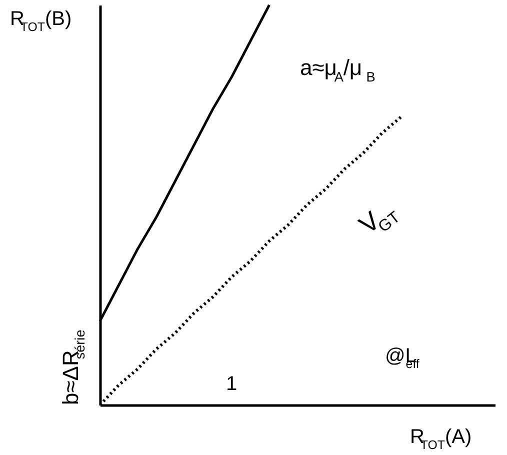 This screenshot has width=507, height=455. Describe the element at coordinates (378, 222) in the screenshot. I see `annotation: VGT` at that location.